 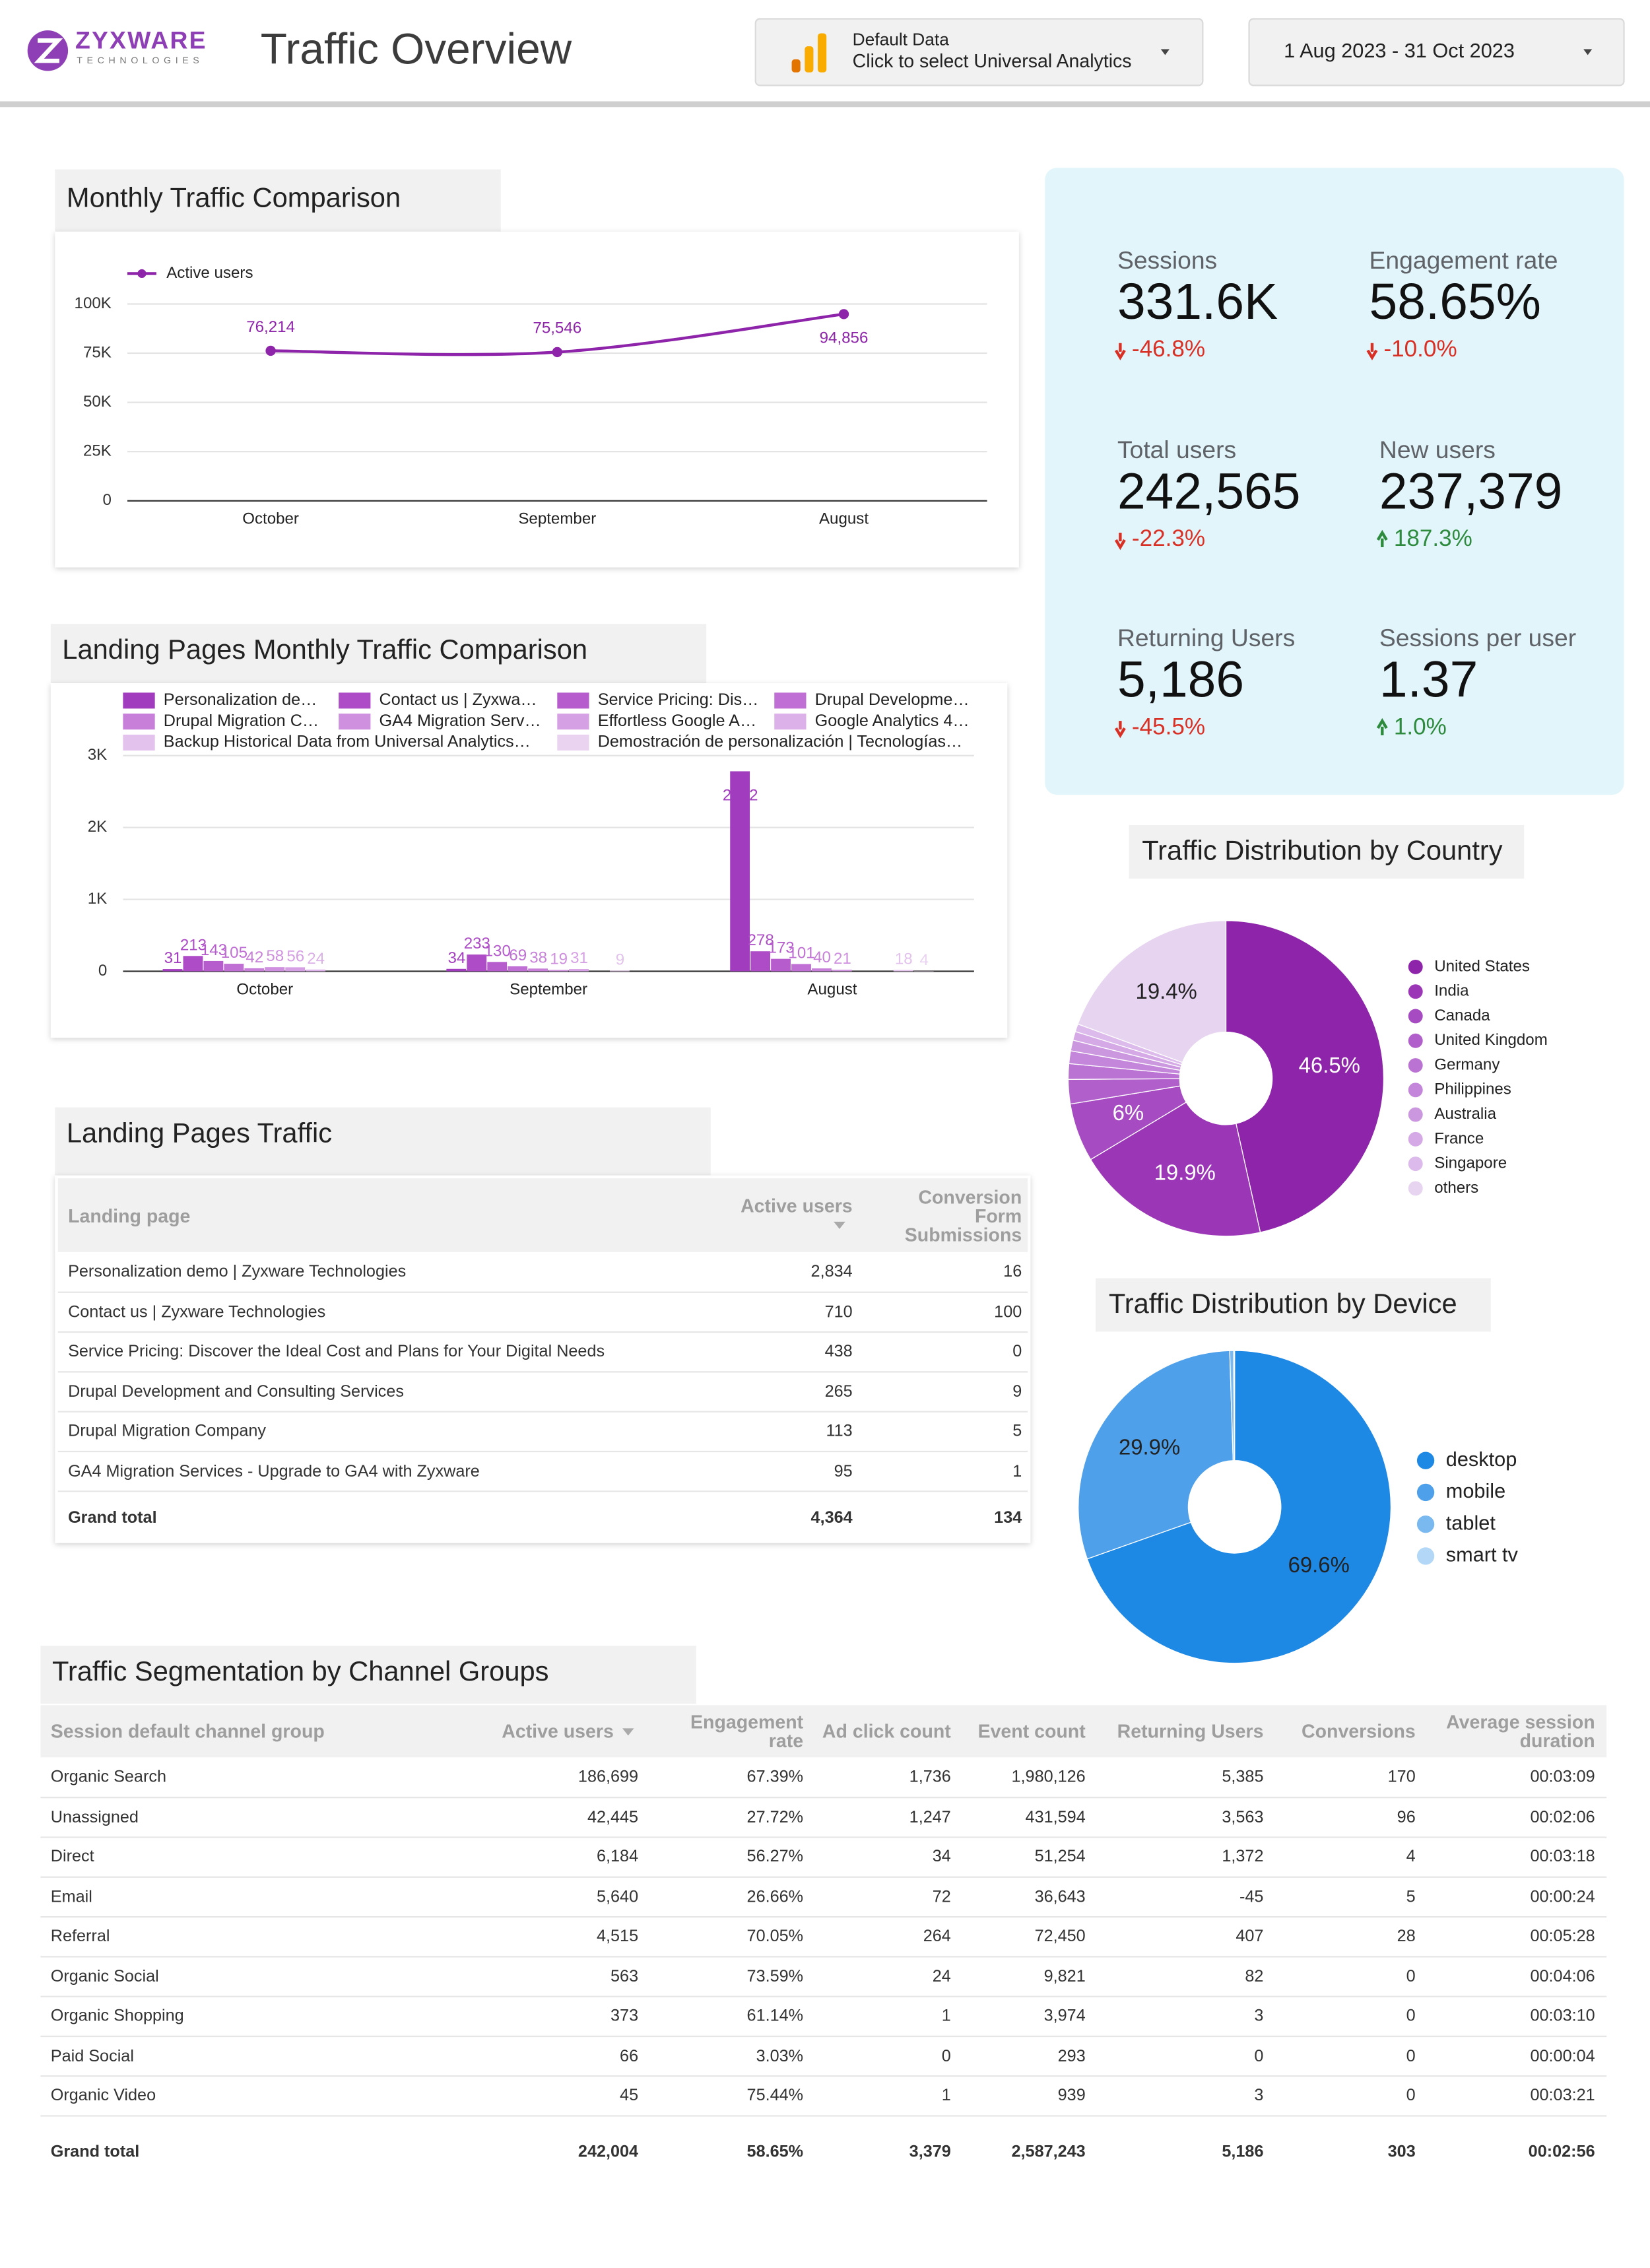 What do you see at coordinates (1472, 1089) in the screenshot?
I see `legend-label: Philippines` at bounding box center [1472, 1089].